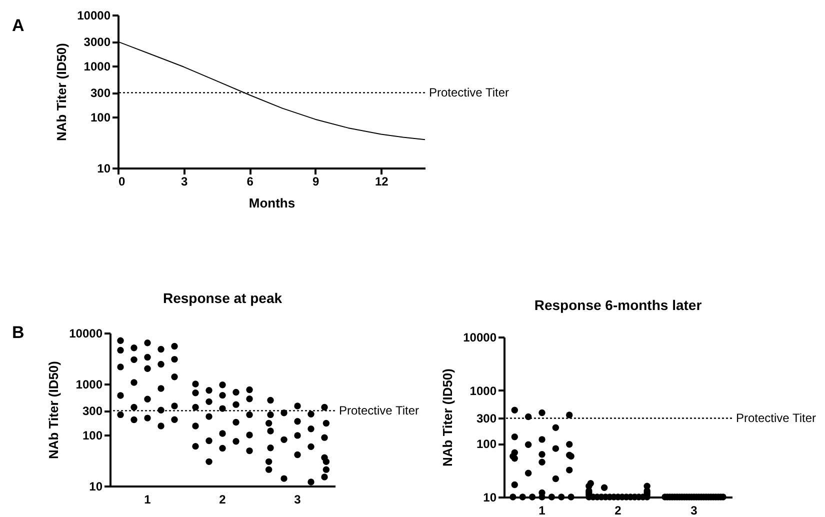  I want to click on text: A, so click(18, 25).